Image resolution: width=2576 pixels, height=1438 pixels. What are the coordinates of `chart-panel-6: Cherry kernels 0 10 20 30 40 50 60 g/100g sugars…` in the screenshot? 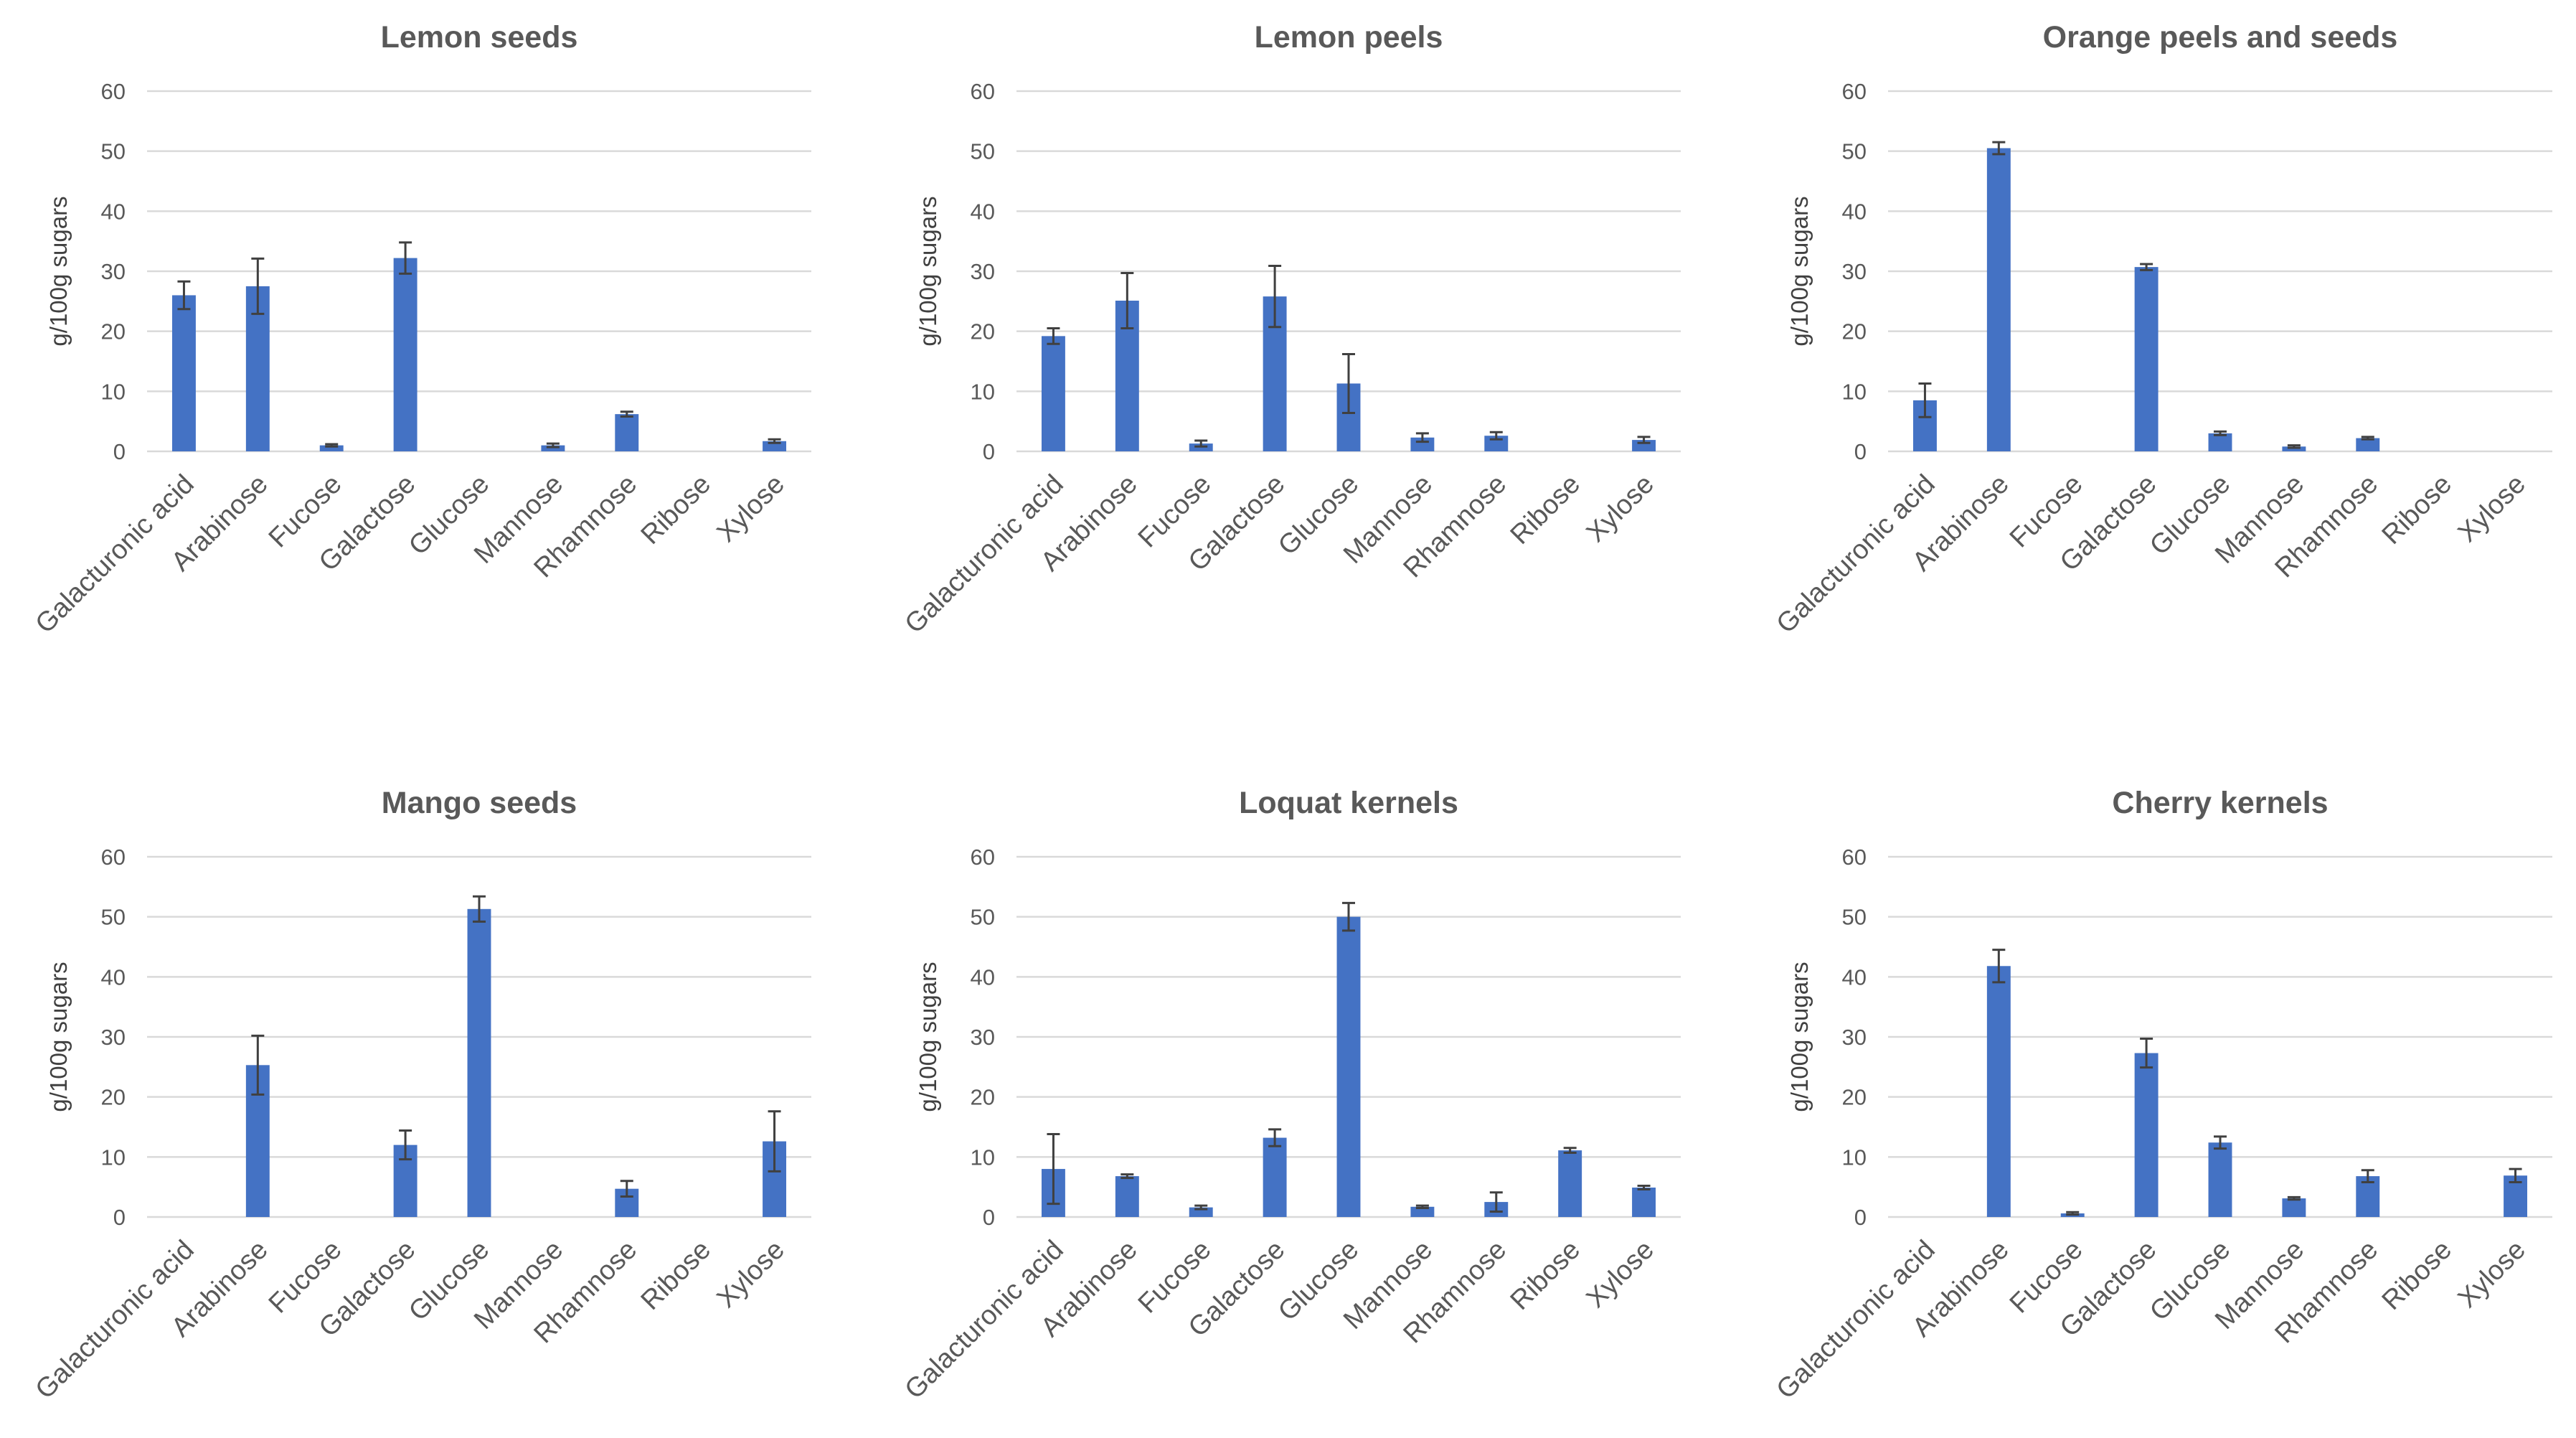 It's located at (2161, 1095).